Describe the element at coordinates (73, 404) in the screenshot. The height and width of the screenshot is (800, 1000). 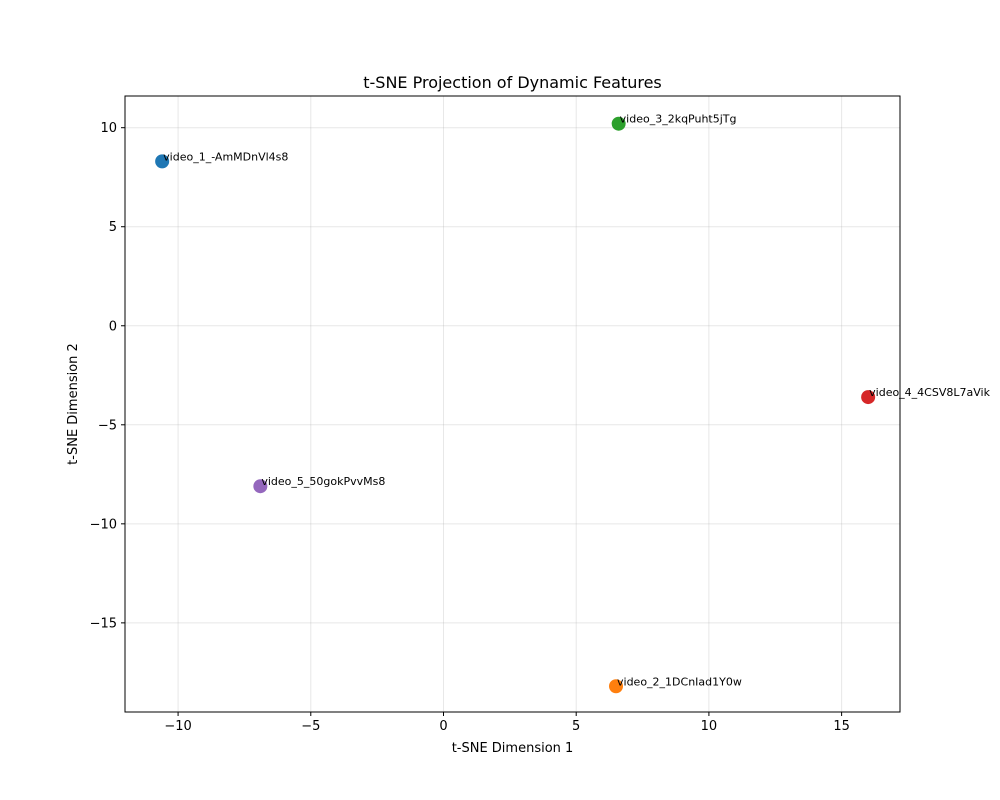
I see `y-axis-label: t-SNE Dimension 2` at that location.